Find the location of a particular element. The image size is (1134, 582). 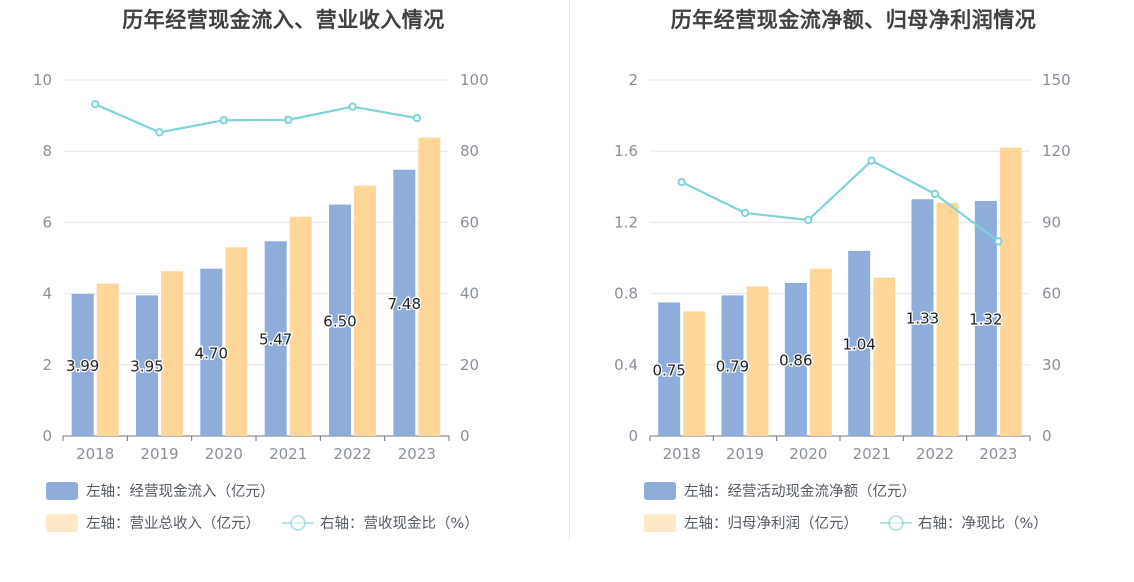

left-axis-tick-label: 4 is located at coordinates (47, 294).